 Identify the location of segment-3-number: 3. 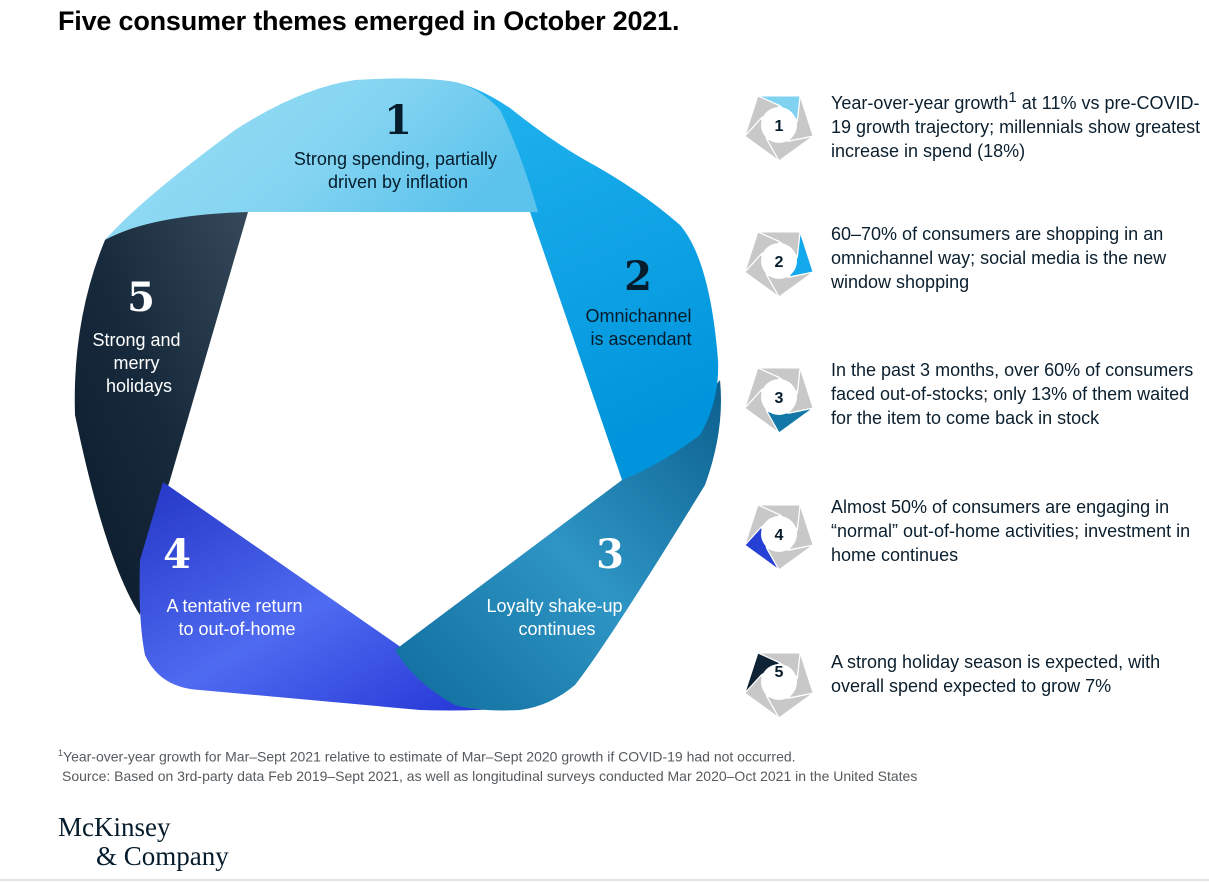
(610, 554).